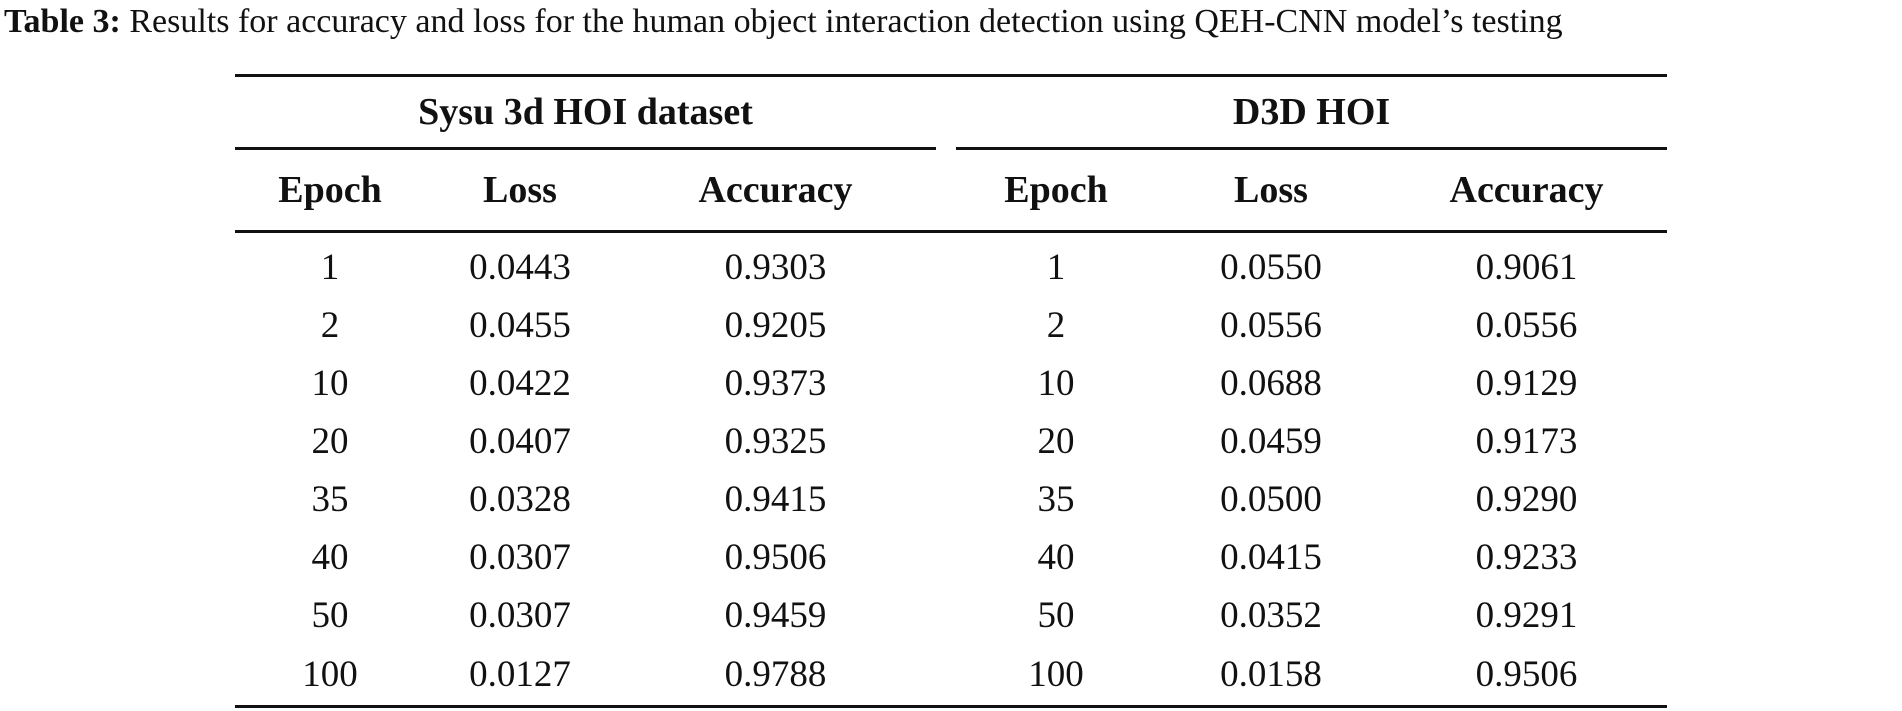 This screenshot has height=711, width=1902. Describe the element at coordinates (1312, 112) in the screenshot. I see `group-header-d3d: D3D HOI` at that location.